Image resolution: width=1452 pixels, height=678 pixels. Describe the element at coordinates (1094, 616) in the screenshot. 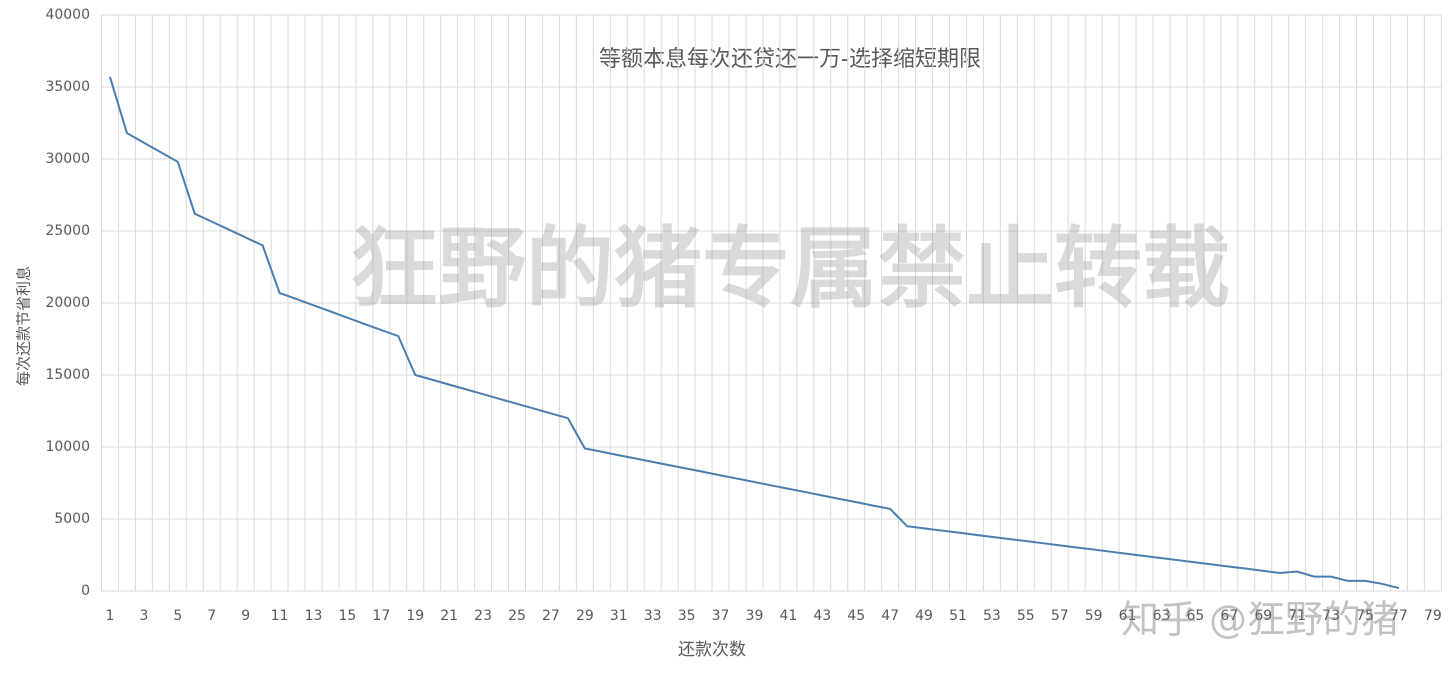

I see `x-tick-label: 59` at that location.